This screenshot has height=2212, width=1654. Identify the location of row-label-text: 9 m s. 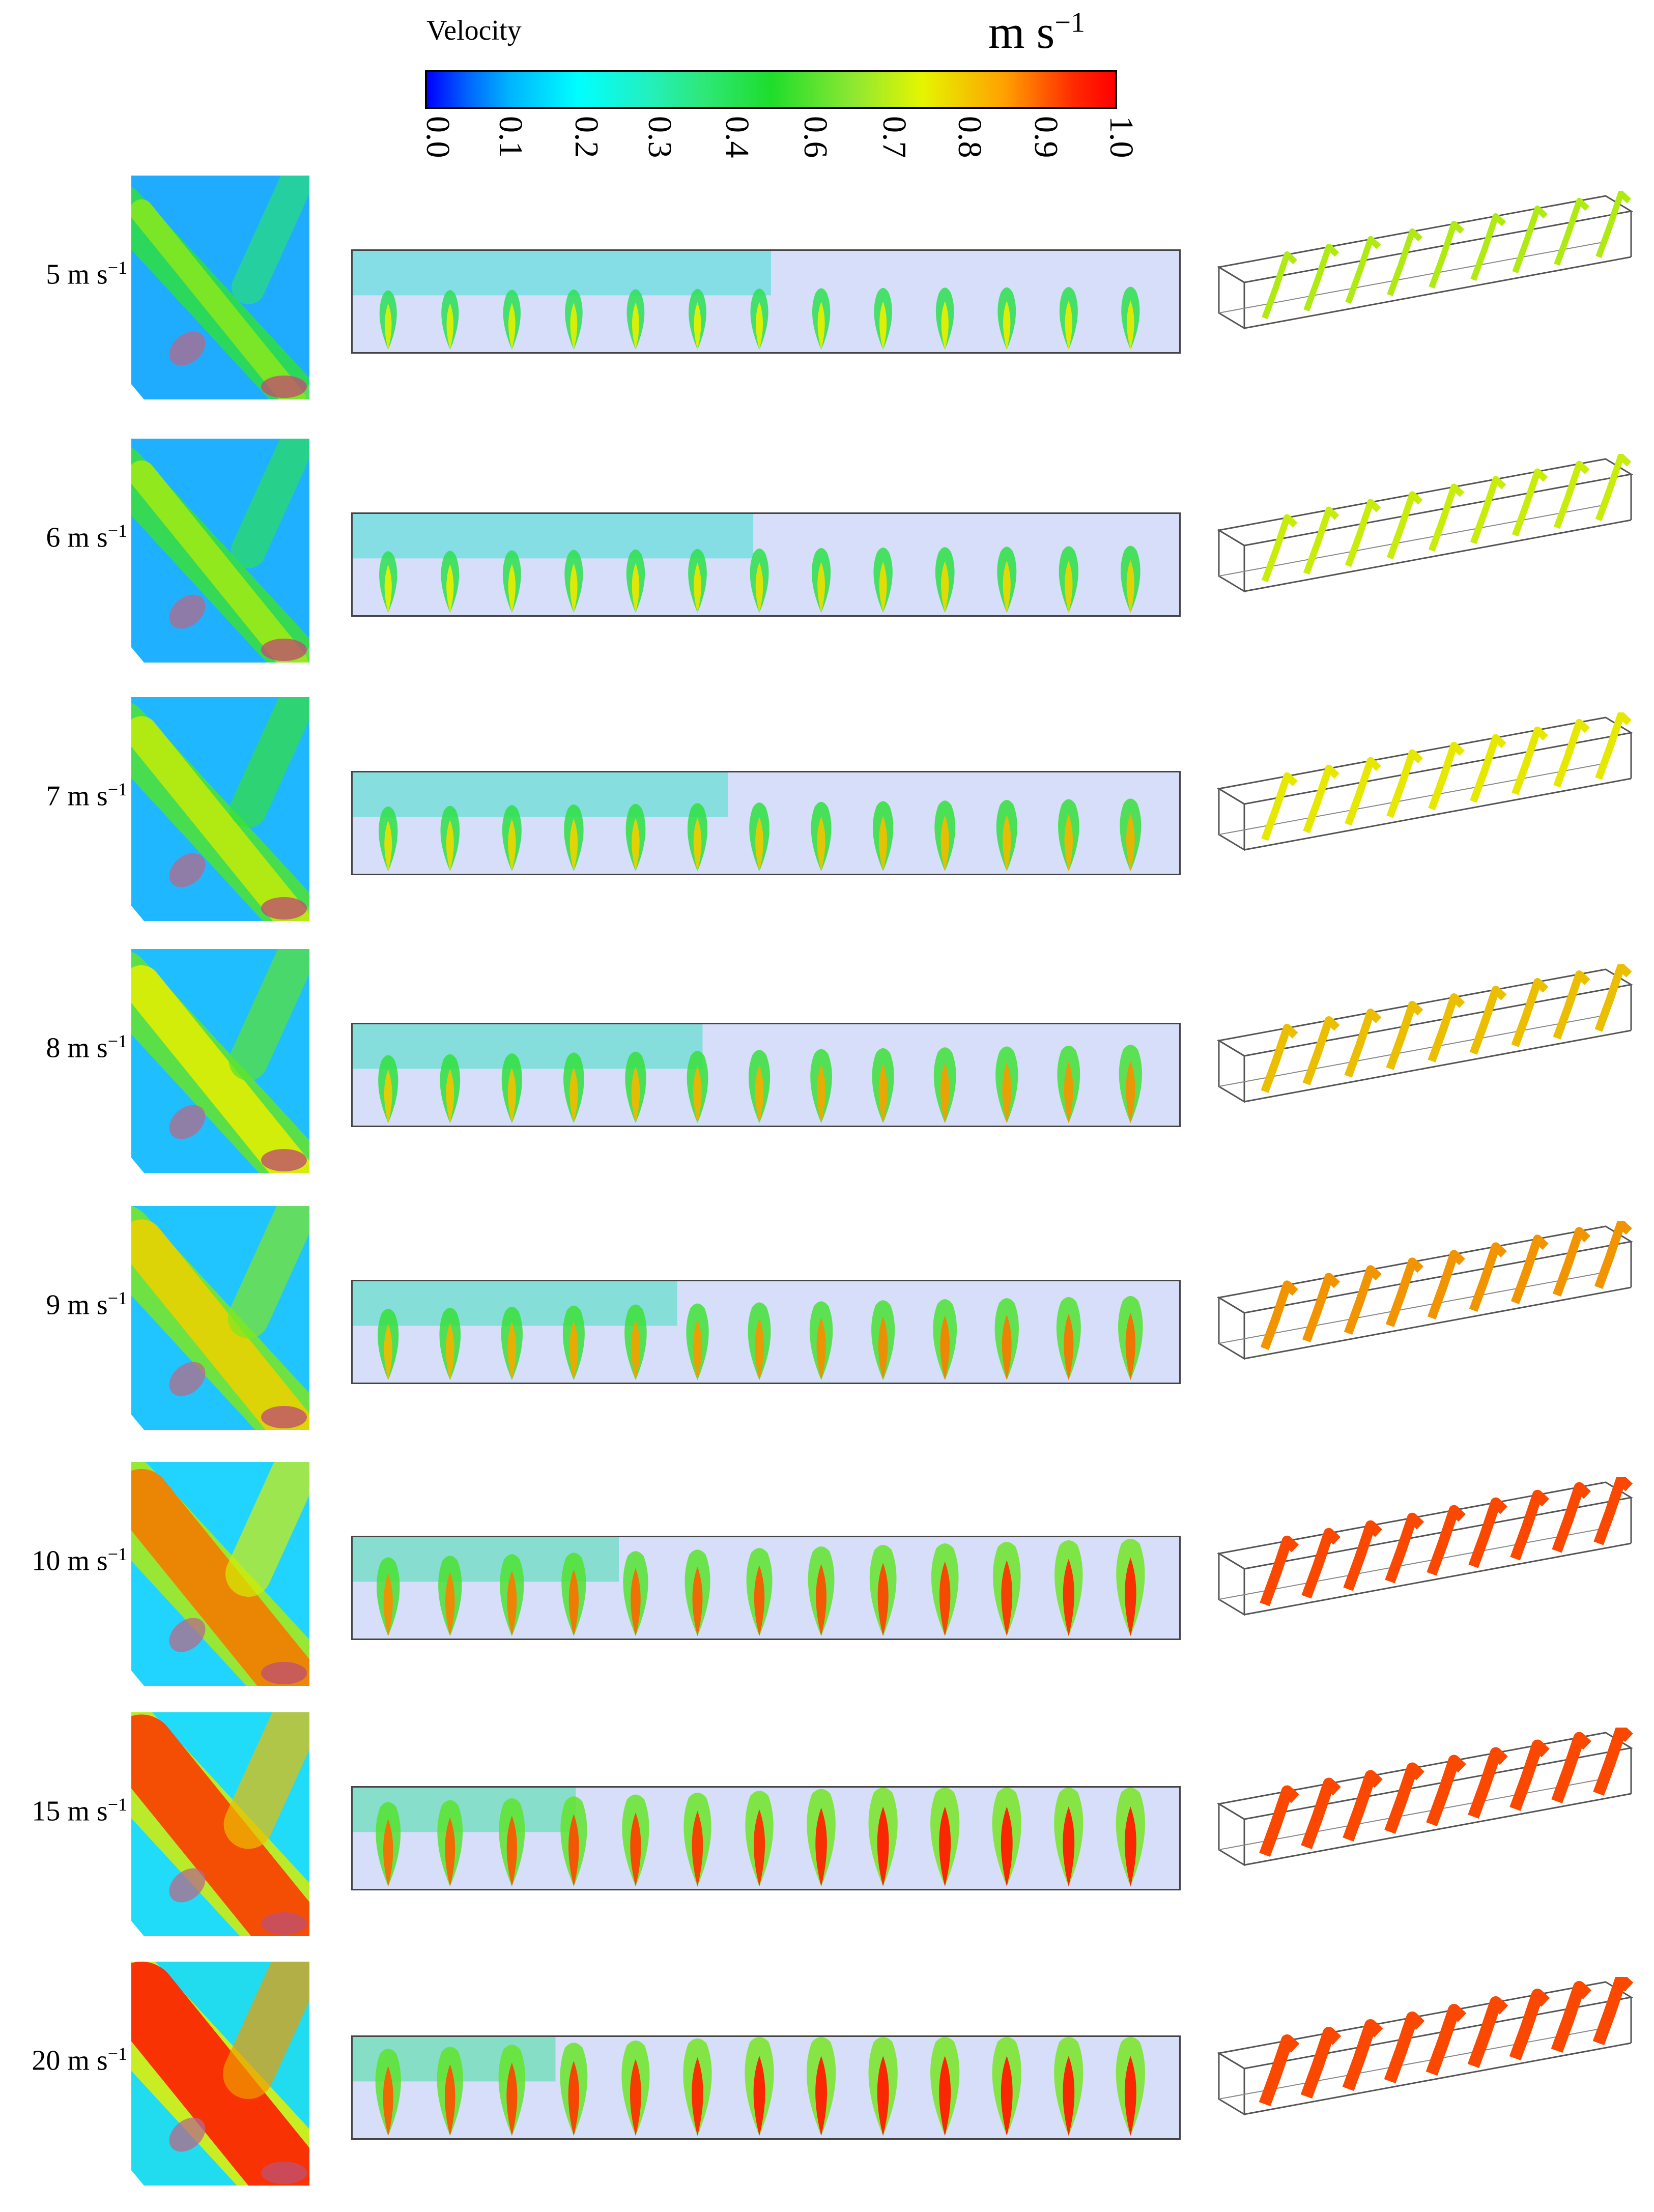
(77, 1305).